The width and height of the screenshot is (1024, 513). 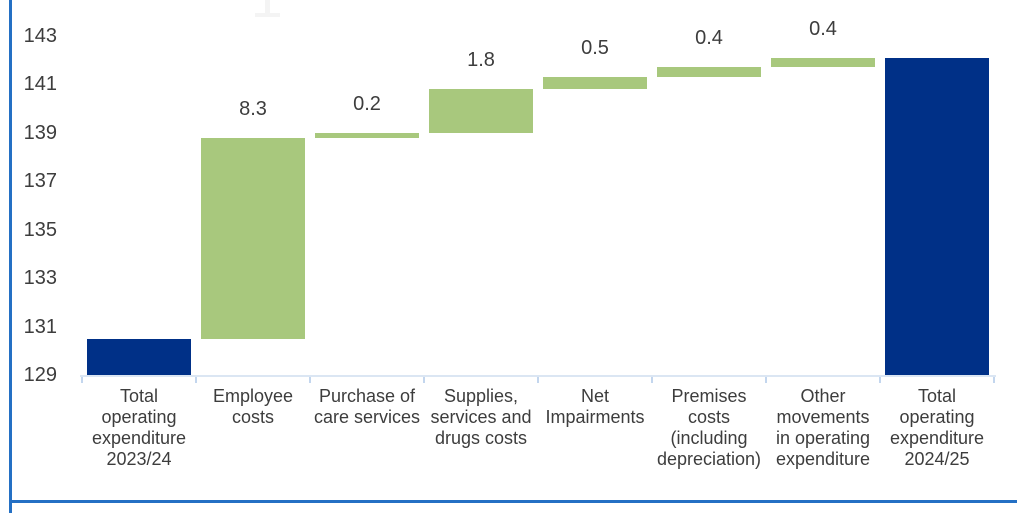 I want to click on y-axis-tick-label: 137, so click(x=40, y=181).